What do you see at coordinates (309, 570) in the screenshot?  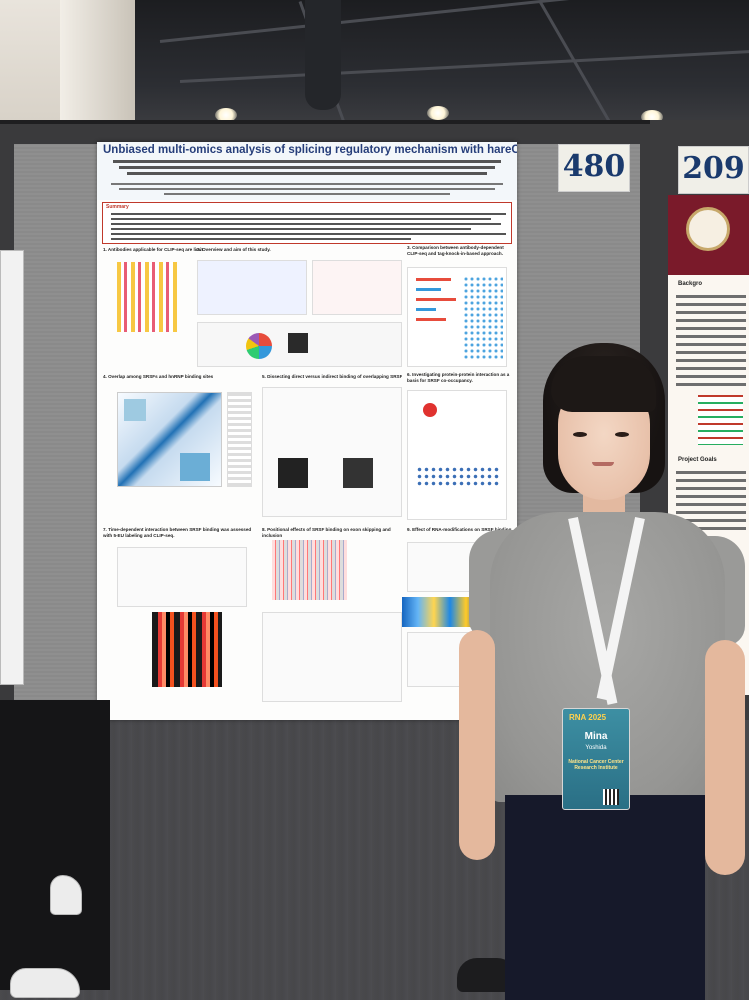 I see `positional-effect-heatmap` at bounding box center [309, 570].